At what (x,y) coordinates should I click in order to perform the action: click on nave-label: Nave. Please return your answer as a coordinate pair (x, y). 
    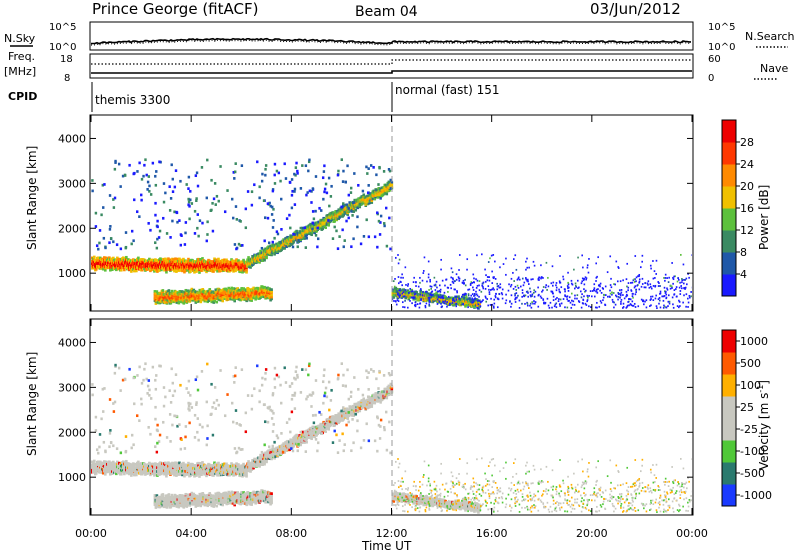
    Looking at the image, I should click on (774, 68).